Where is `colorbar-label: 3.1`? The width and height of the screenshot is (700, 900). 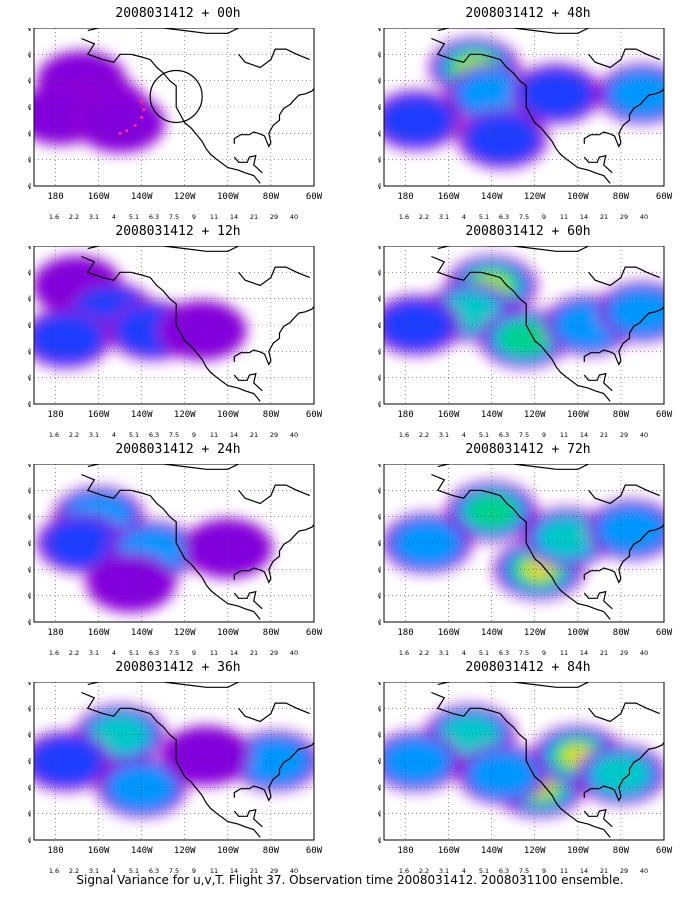 colorbar-label: 3.1 is located at coordinates (444, 217).